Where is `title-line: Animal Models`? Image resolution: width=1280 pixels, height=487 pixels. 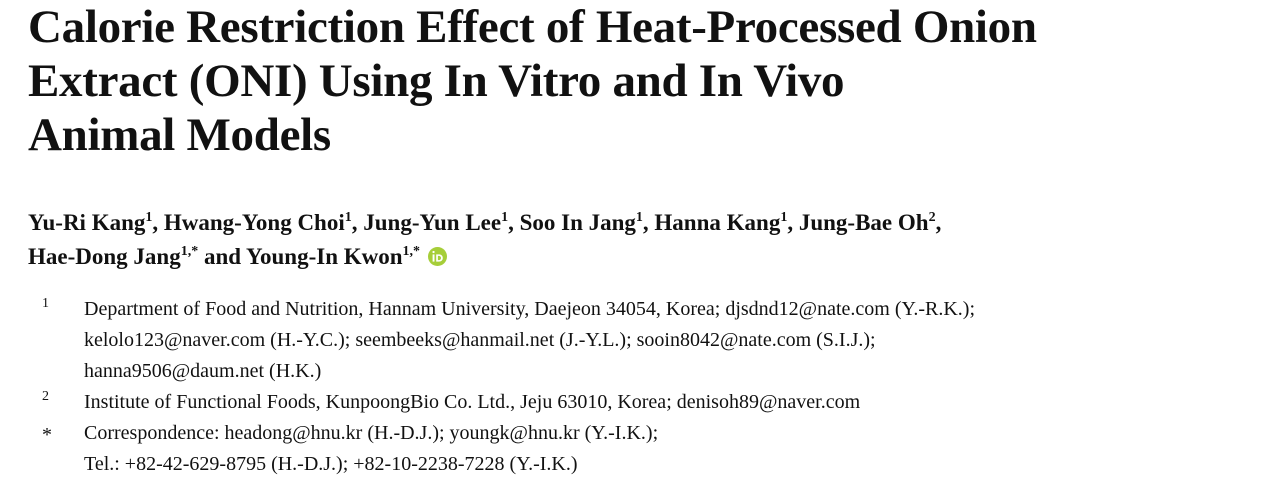 title-line: Animal Models is located at coordinates (179, 135).